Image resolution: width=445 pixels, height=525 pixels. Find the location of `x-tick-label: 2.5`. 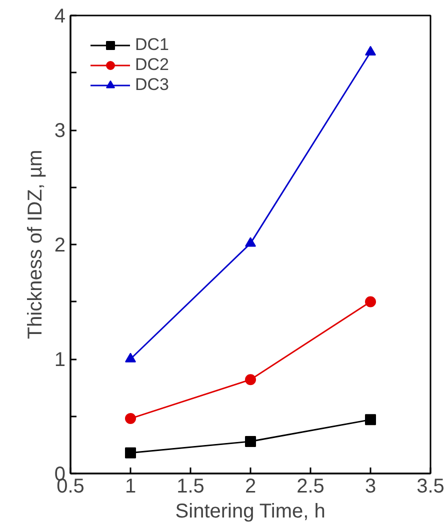

x-tick-label: 2.5 is located at coordinates (310, 487).